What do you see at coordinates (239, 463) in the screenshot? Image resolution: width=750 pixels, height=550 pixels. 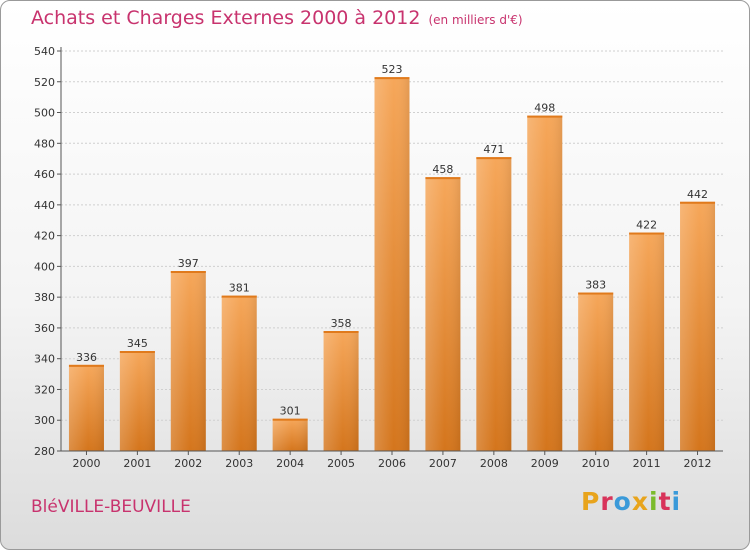 I see `x-tick-label-2003: 2003` at bounding box center [239, 463].